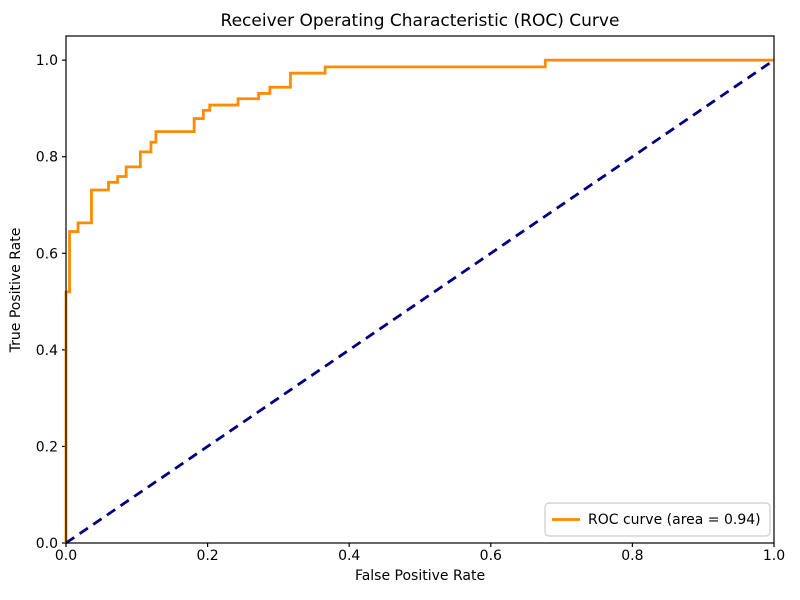 This screenshot has height=600, width=800. Describe the element at coordinates (47, 351) in the screenshot. I see `y-tick-label: 0.4` at that location.